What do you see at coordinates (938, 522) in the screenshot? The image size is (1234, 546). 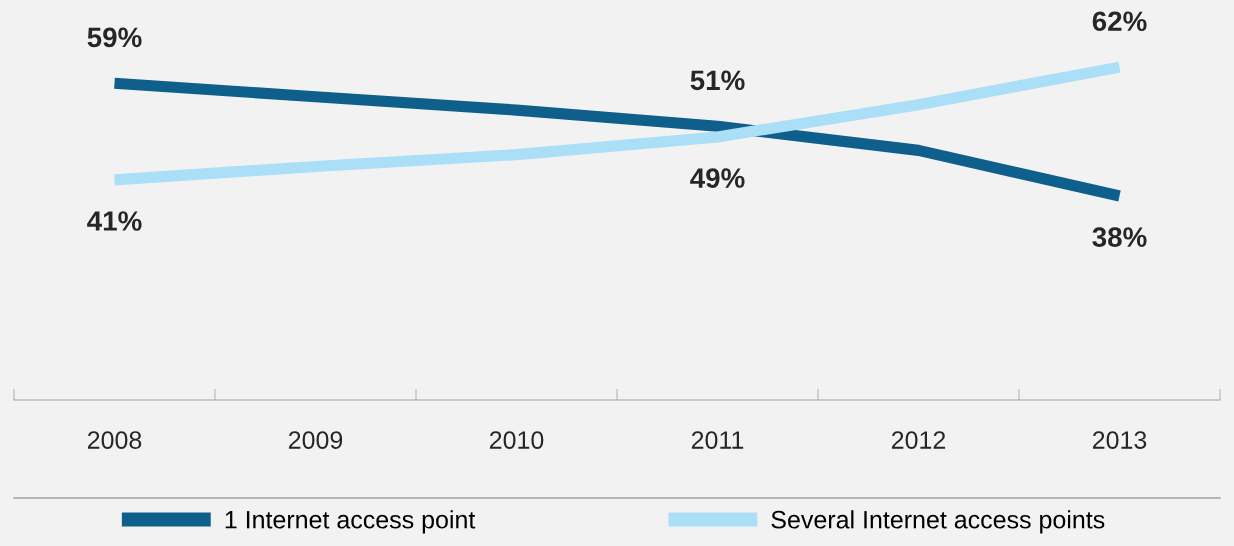 I see `legend-label: Several Internet access points` at bounding box center [938, 522].